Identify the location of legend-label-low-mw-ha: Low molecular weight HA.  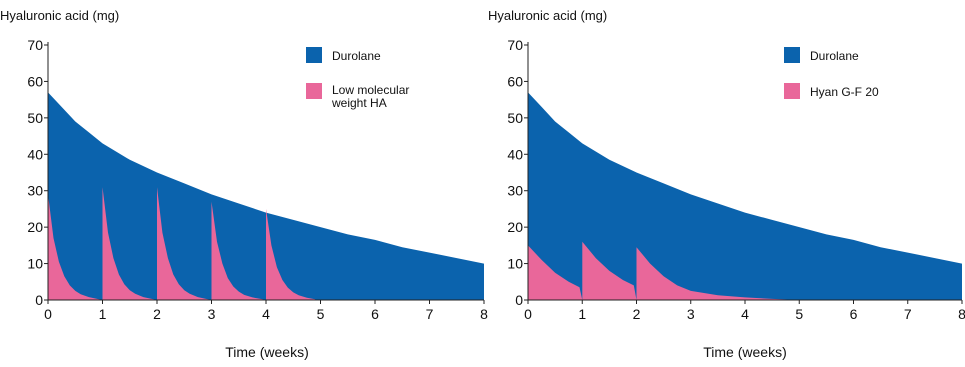
(370, 96).